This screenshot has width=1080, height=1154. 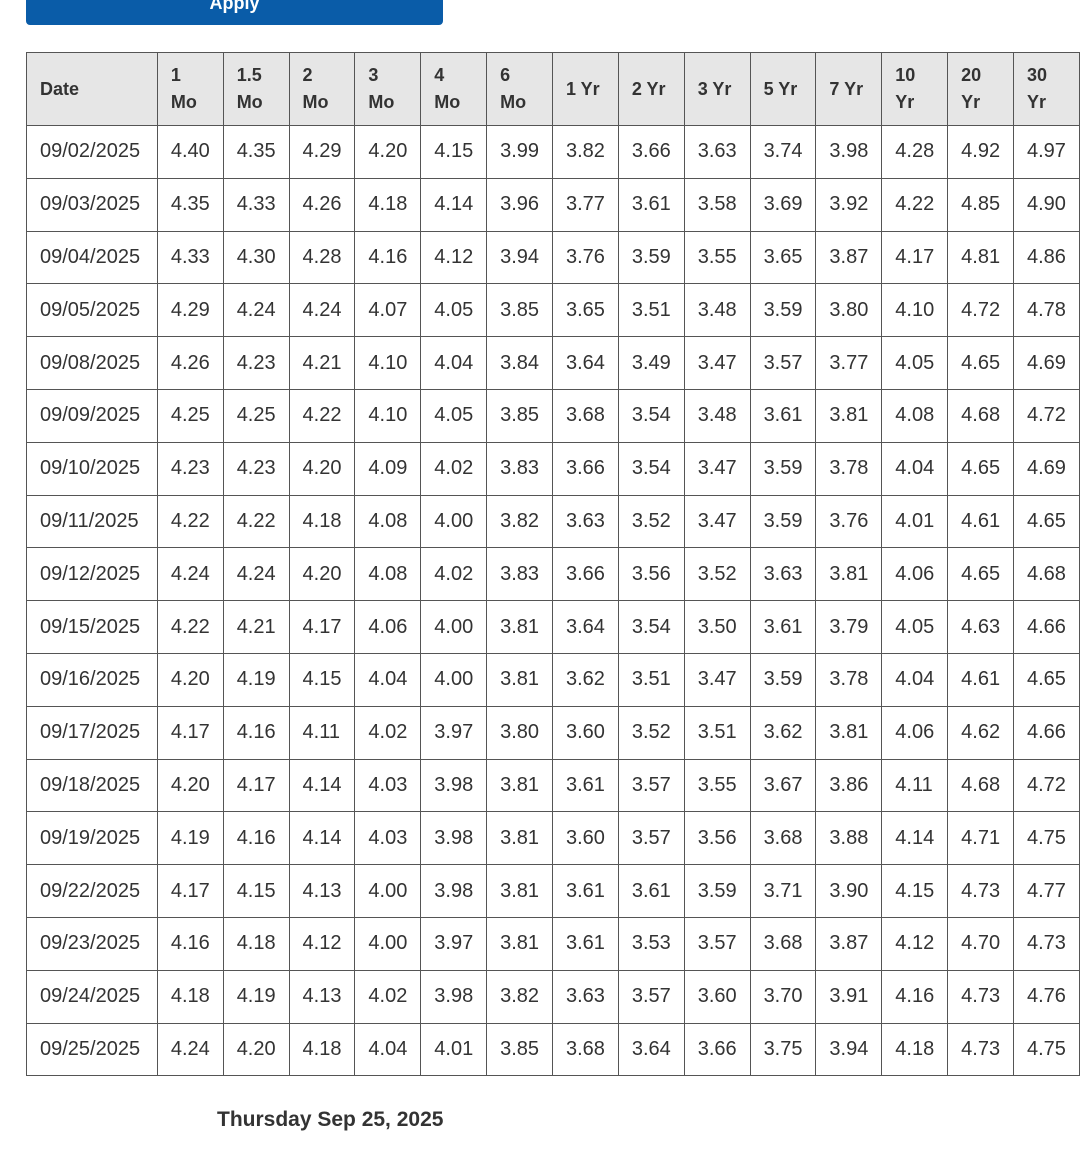 I want to click on column-header: 2 Mo, so click(x=322, y=89).